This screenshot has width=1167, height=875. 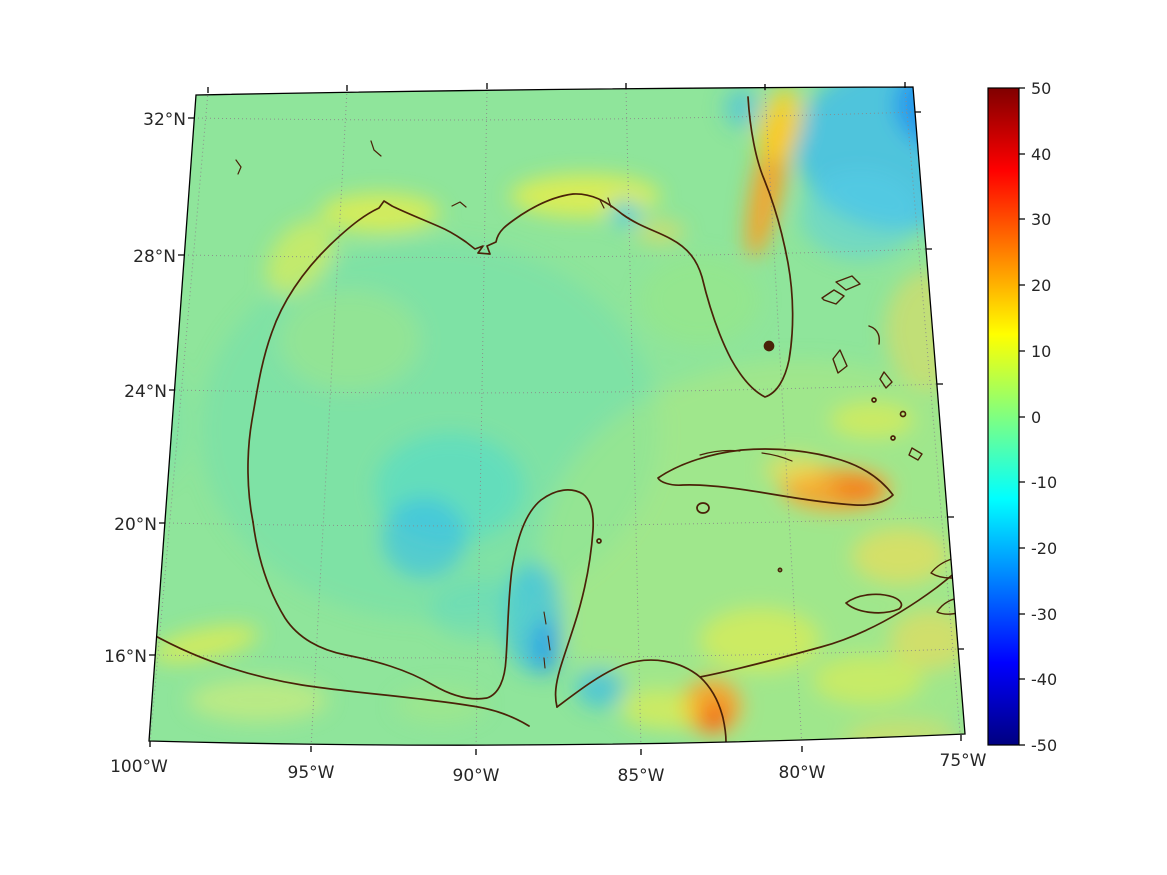 I want to click on top-tick, so click(x=556, y=87).